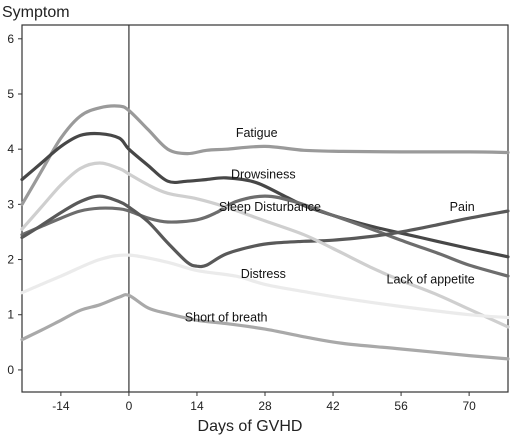  What do you see at coordinates (10, 370) in the screenshot?
I see `y-tick-label: 0` at bounding box center [10, 370].